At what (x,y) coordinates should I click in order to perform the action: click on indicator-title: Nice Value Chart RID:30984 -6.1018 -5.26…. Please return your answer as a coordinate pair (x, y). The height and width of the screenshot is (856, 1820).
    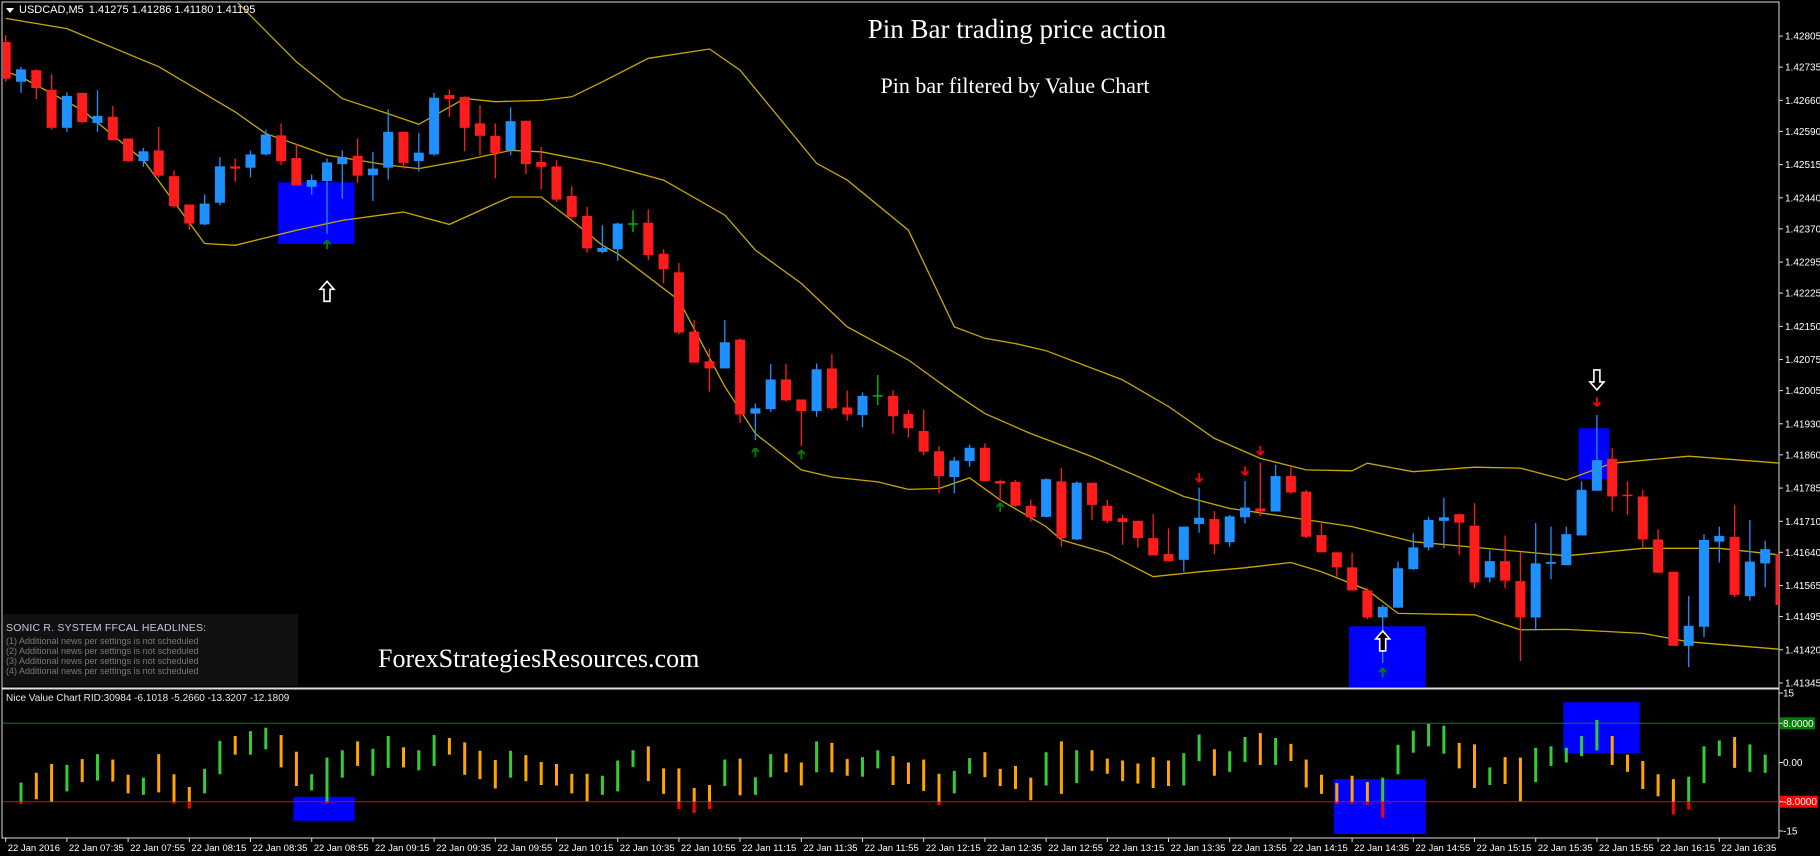
    Looking at the image, I should click on (148, 698).